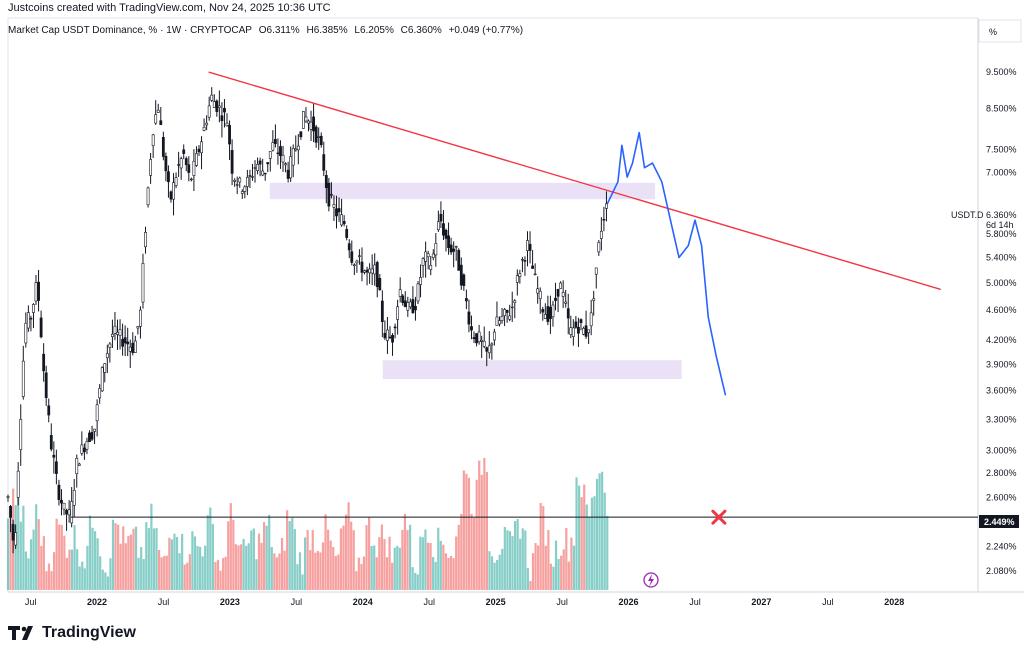 This screenshot has width=1032, height=656. I want to click on support-label: 2.449%, so click(999, 522).